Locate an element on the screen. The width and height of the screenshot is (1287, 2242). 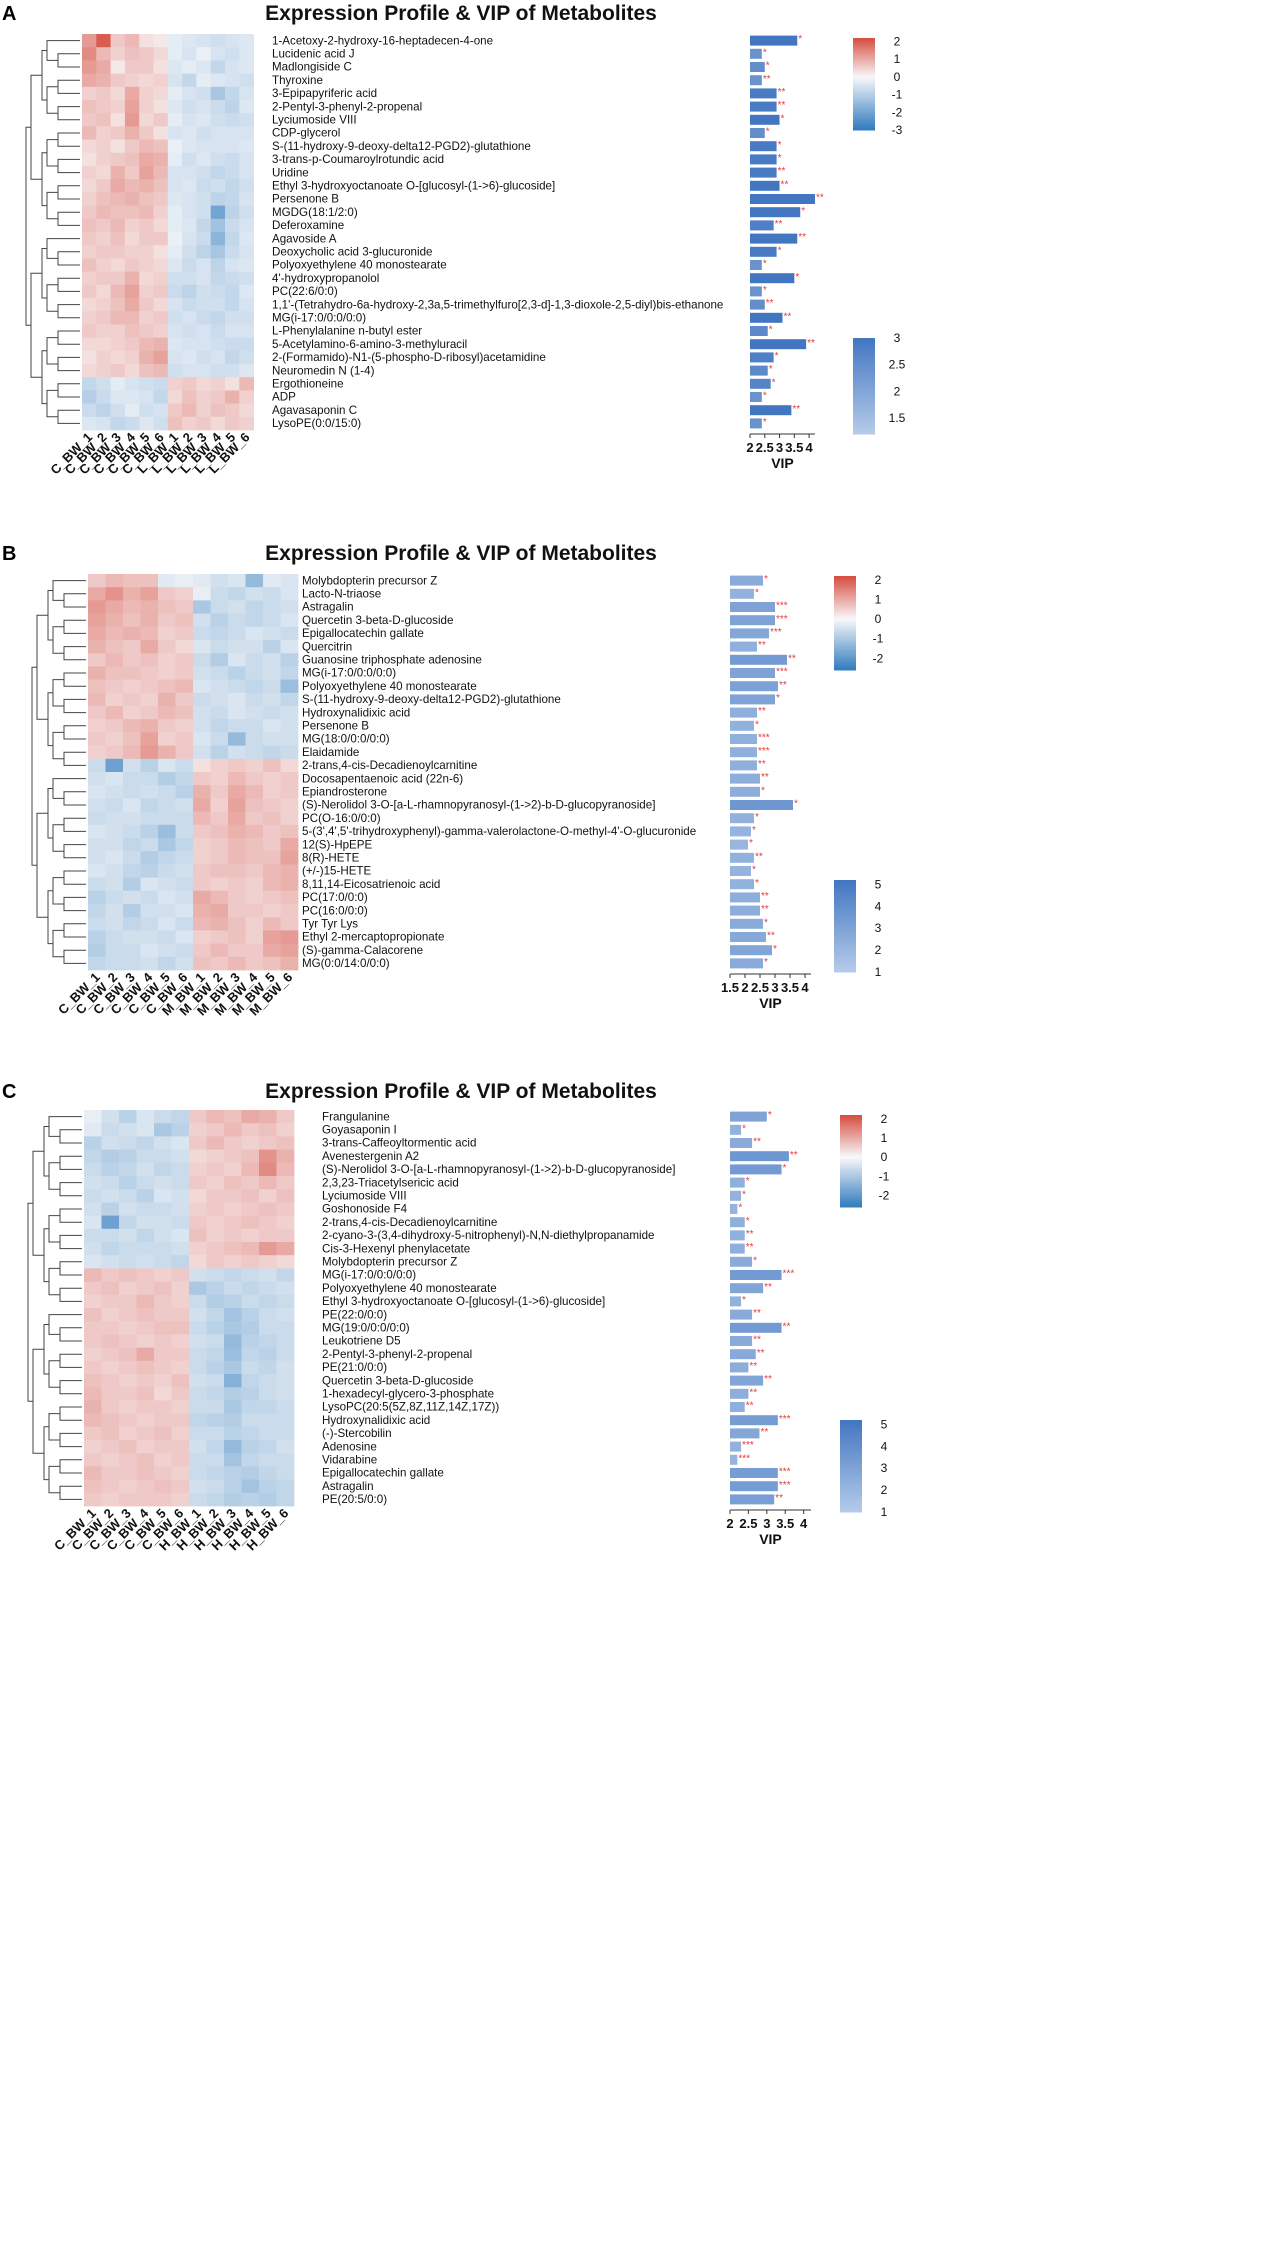
row-label: (-)-Stercobilin is located at coordinates (357, 1433).